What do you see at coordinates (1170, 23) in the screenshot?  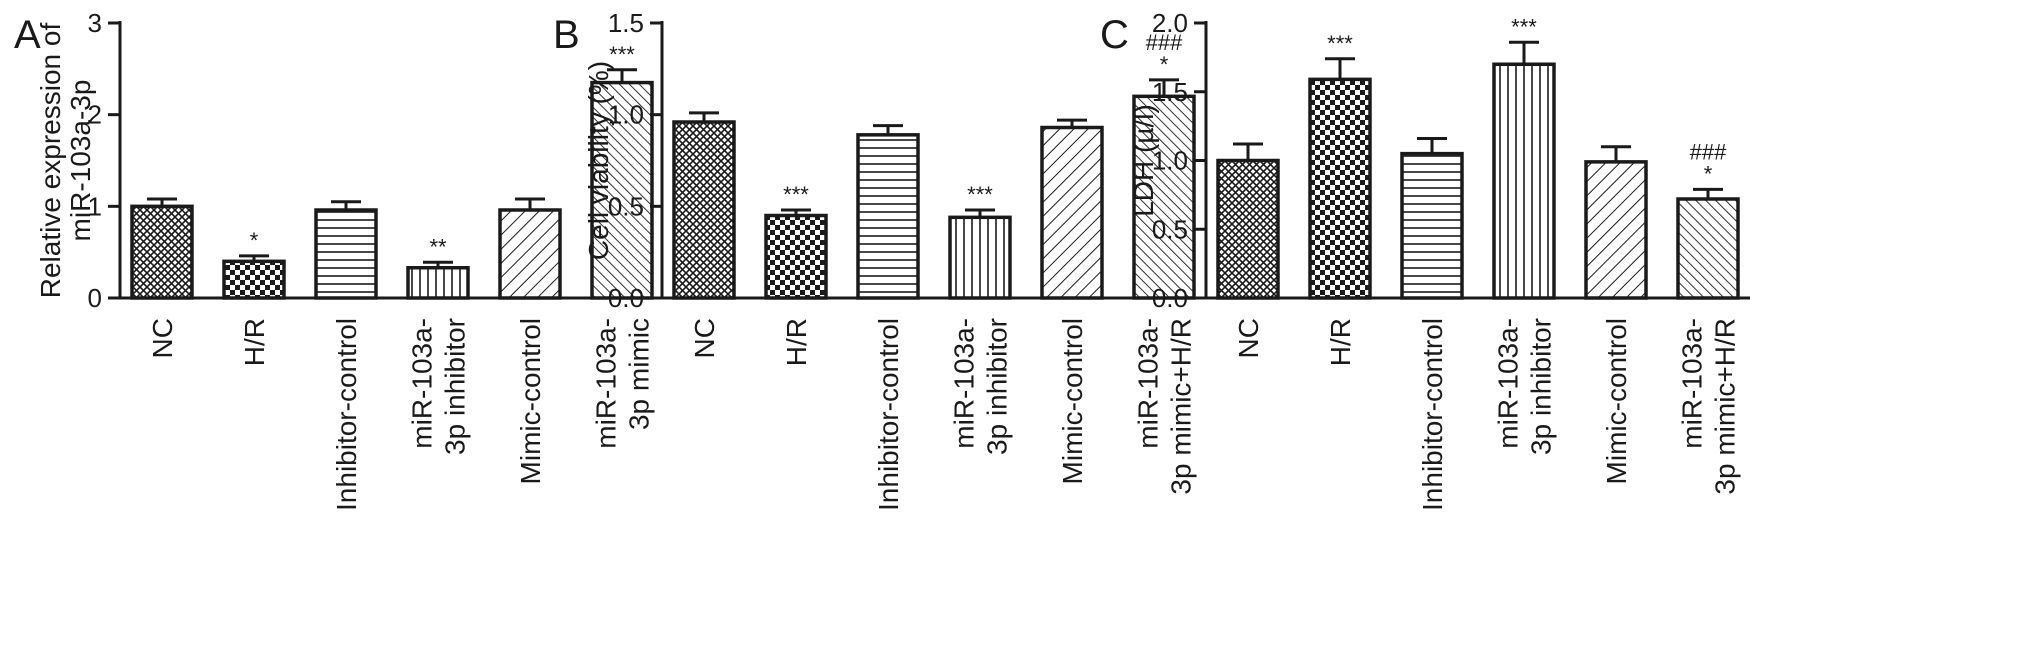 I see `panel-c-y-tick-label: 2.0` at bounding box center [1170, 23].